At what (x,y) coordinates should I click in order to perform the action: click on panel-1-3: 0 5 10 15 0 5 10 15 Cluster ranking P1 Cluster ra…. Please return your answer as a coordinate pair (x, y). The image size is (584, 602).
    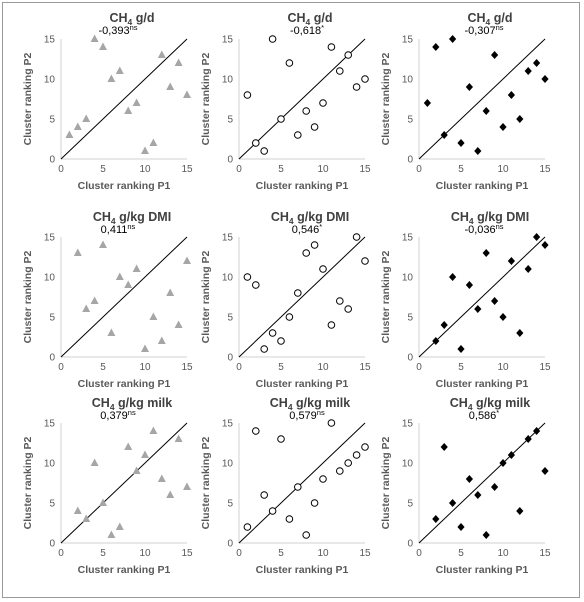
    Looking at the image, I should click on (465, 101).